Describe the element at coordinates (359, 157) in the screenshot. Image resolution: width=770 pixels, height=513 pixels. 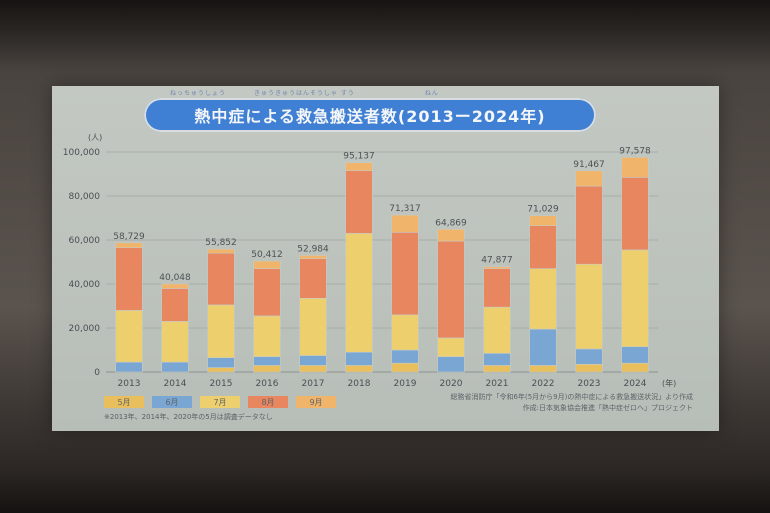
I see `total-label: 95,137` at that location.